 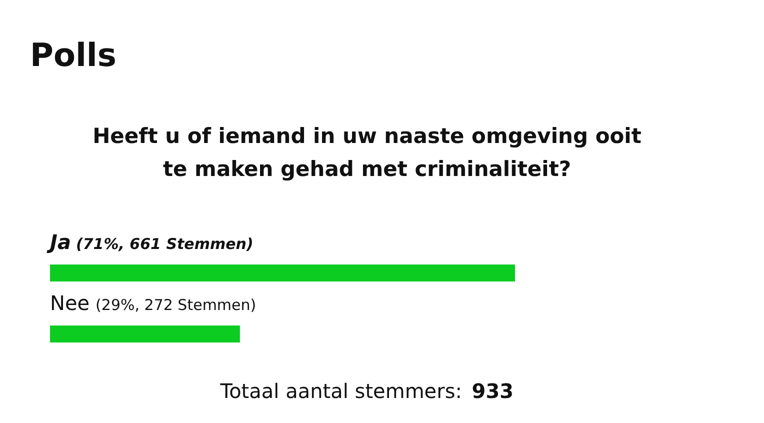 I want to click on data-label: (71%, 661 Stemmen), so click(x=165, y=244).